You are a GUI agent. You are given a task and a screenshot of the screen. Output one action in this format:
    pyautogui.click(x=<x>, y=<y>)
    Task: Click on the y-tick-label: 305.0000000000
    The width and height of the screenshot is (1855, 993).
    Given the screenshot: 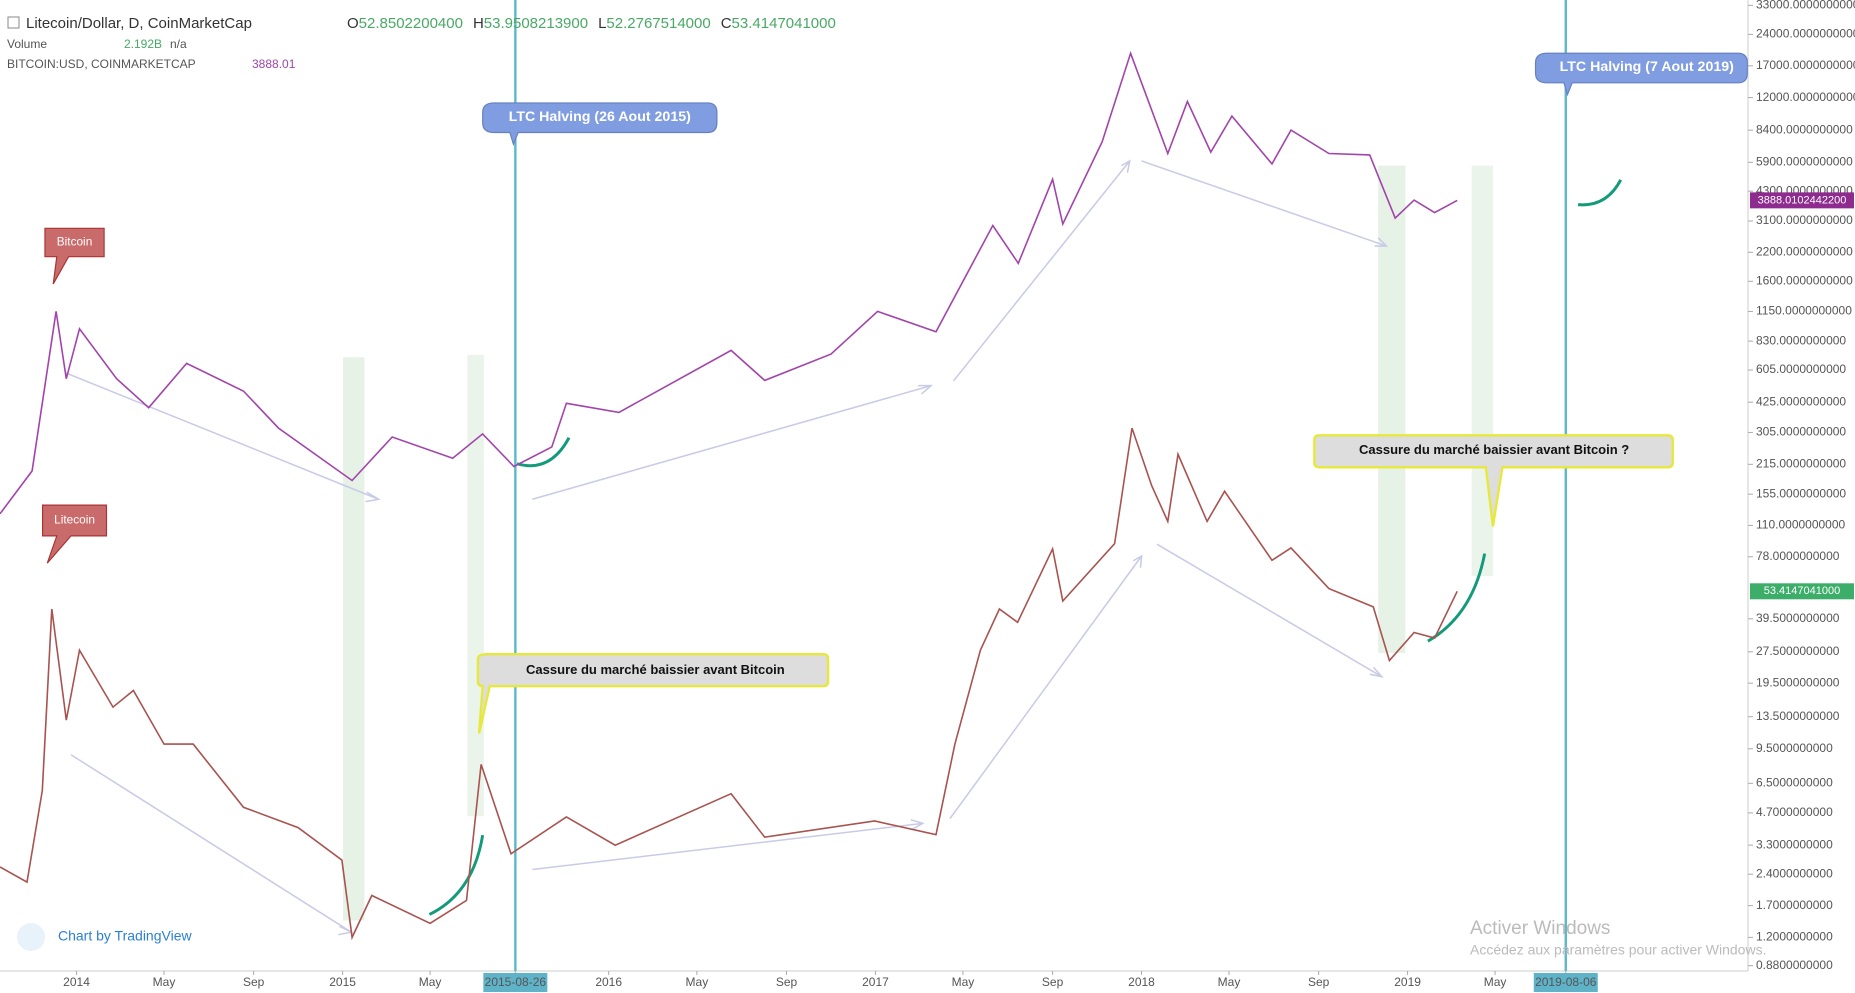 What is the action you would take?
    pyautogui.click(x=1801, y=432)
    